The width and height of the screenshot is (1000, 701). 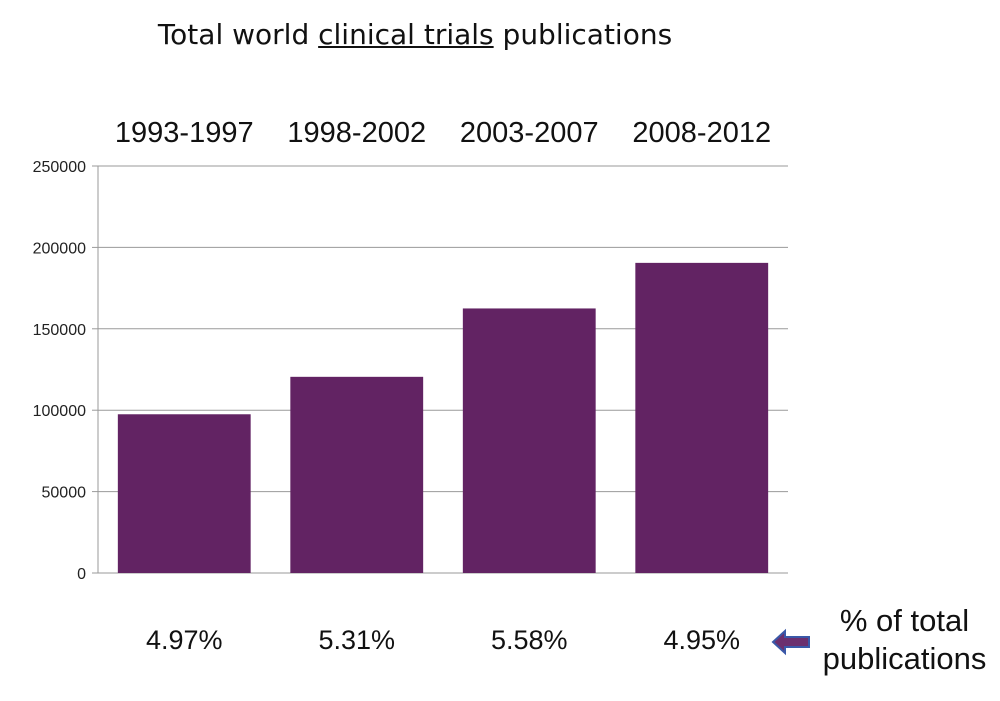 I want to click on y-tick-label: 250000, so click(x=59, y=167).